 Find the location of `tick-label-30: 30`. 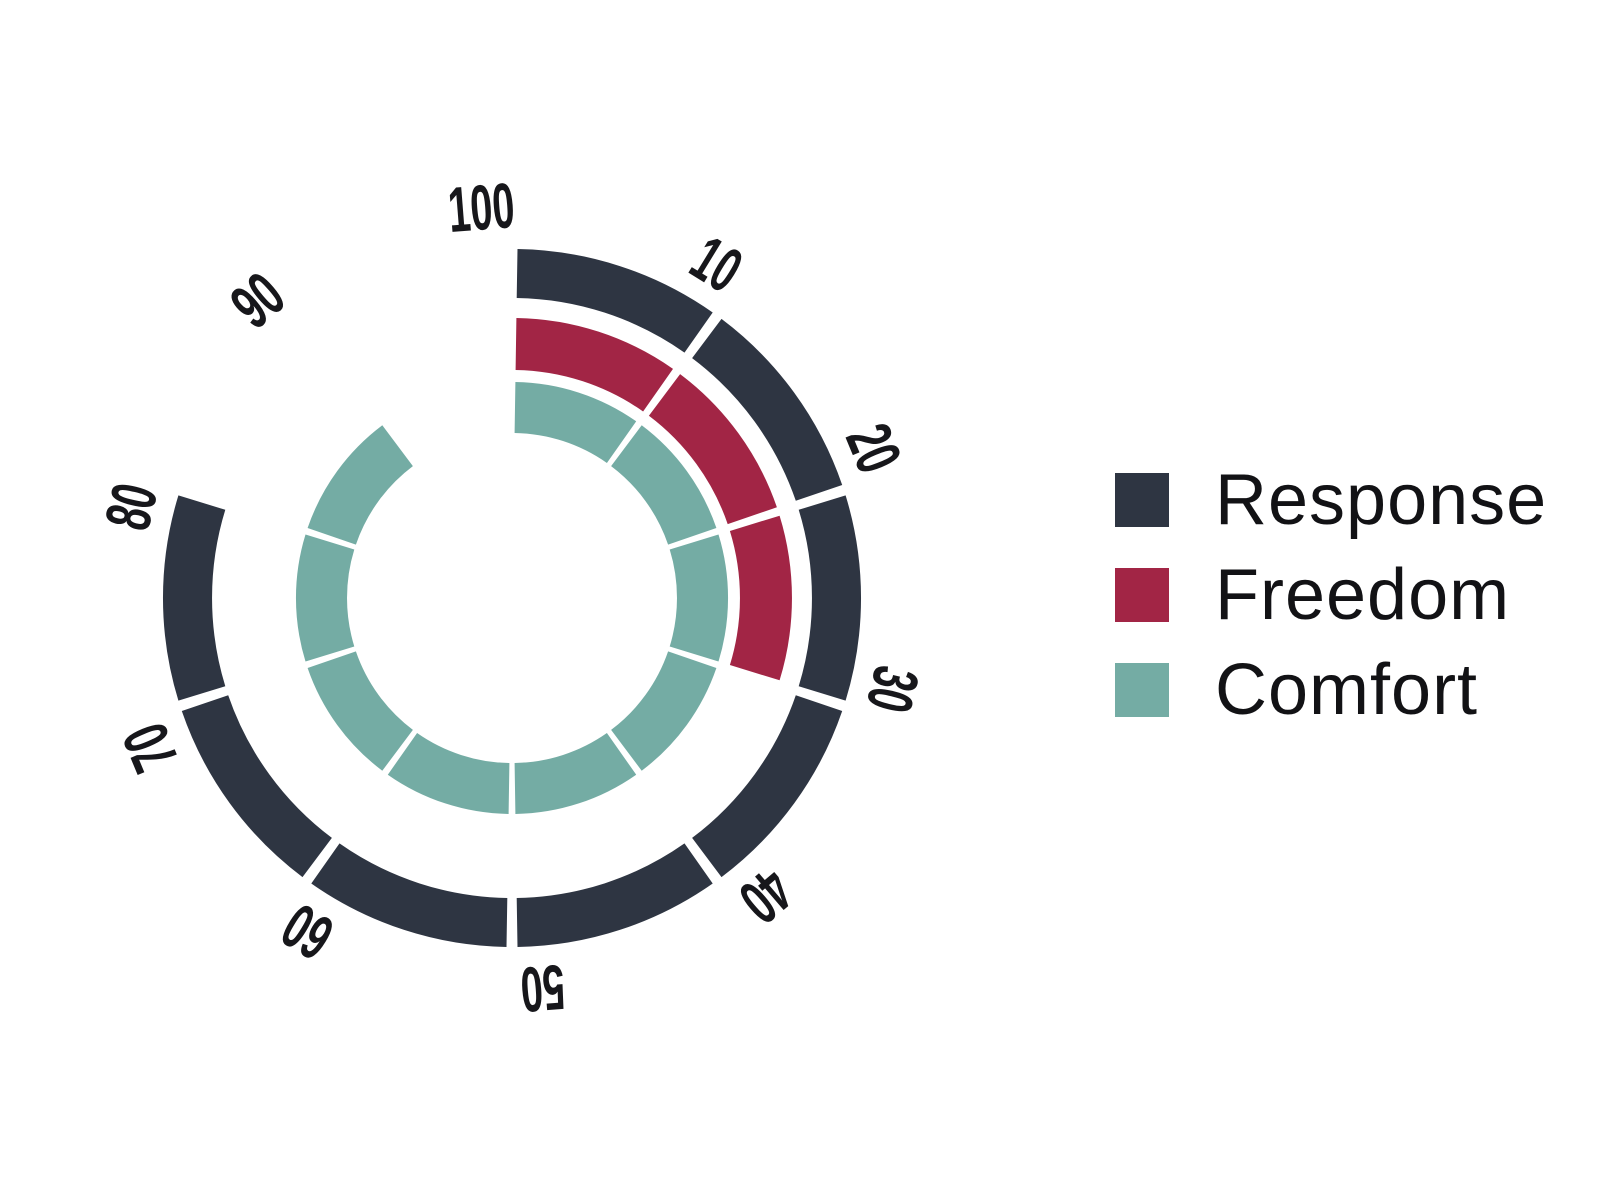

tick-label-30: 30 is located at coordinates (891, 688).